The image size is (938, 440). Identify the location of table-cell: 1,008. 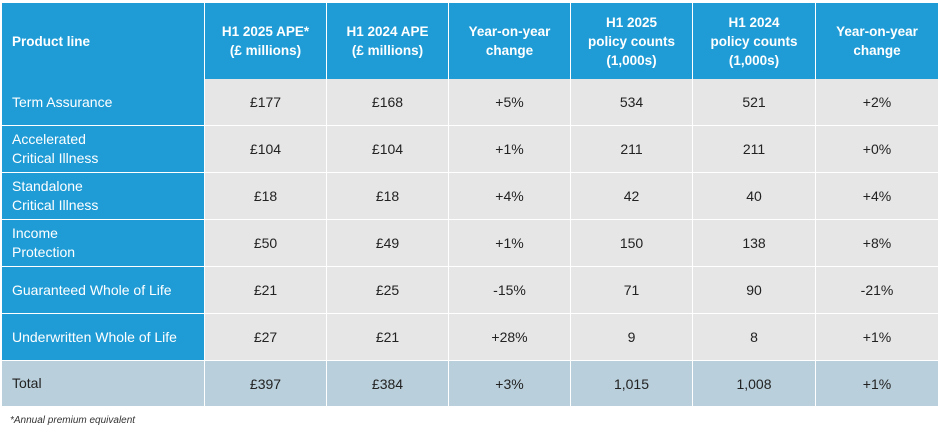
(754, 384).